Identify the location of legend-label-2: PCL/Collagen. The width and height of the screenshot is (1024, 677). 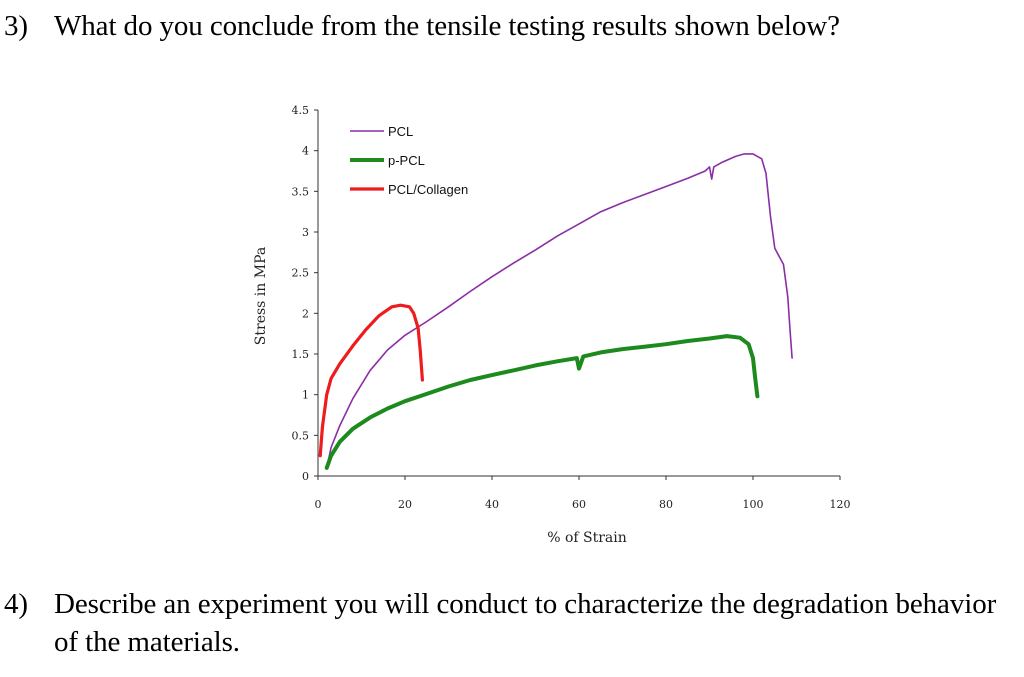
(428, 189).